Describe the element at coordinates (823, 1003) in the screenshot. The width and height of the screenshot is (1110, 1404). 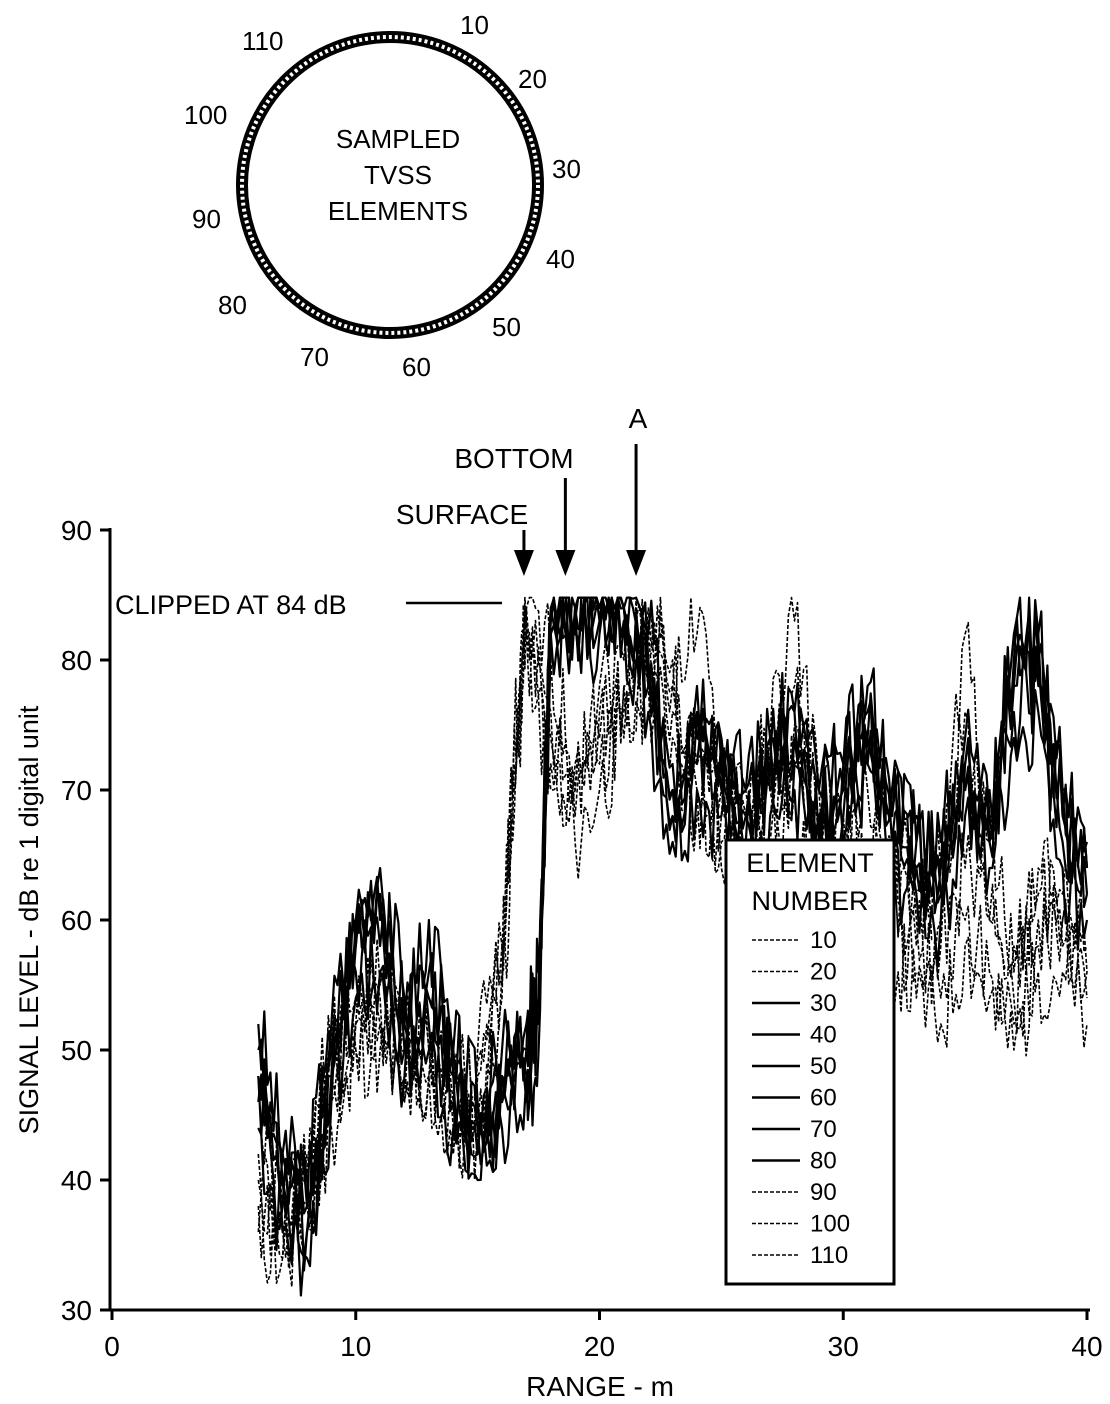
I see `legend-label-30: 30` at that location.